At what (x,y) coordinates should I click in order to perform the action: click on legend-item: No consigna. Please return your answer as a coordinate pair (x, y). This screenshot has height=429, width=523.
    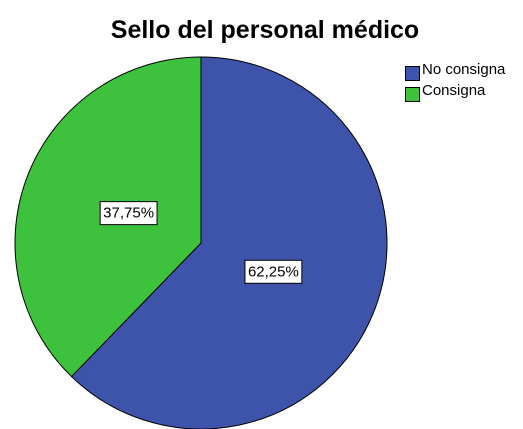
    Looking at the image, I should click on (464, 71).